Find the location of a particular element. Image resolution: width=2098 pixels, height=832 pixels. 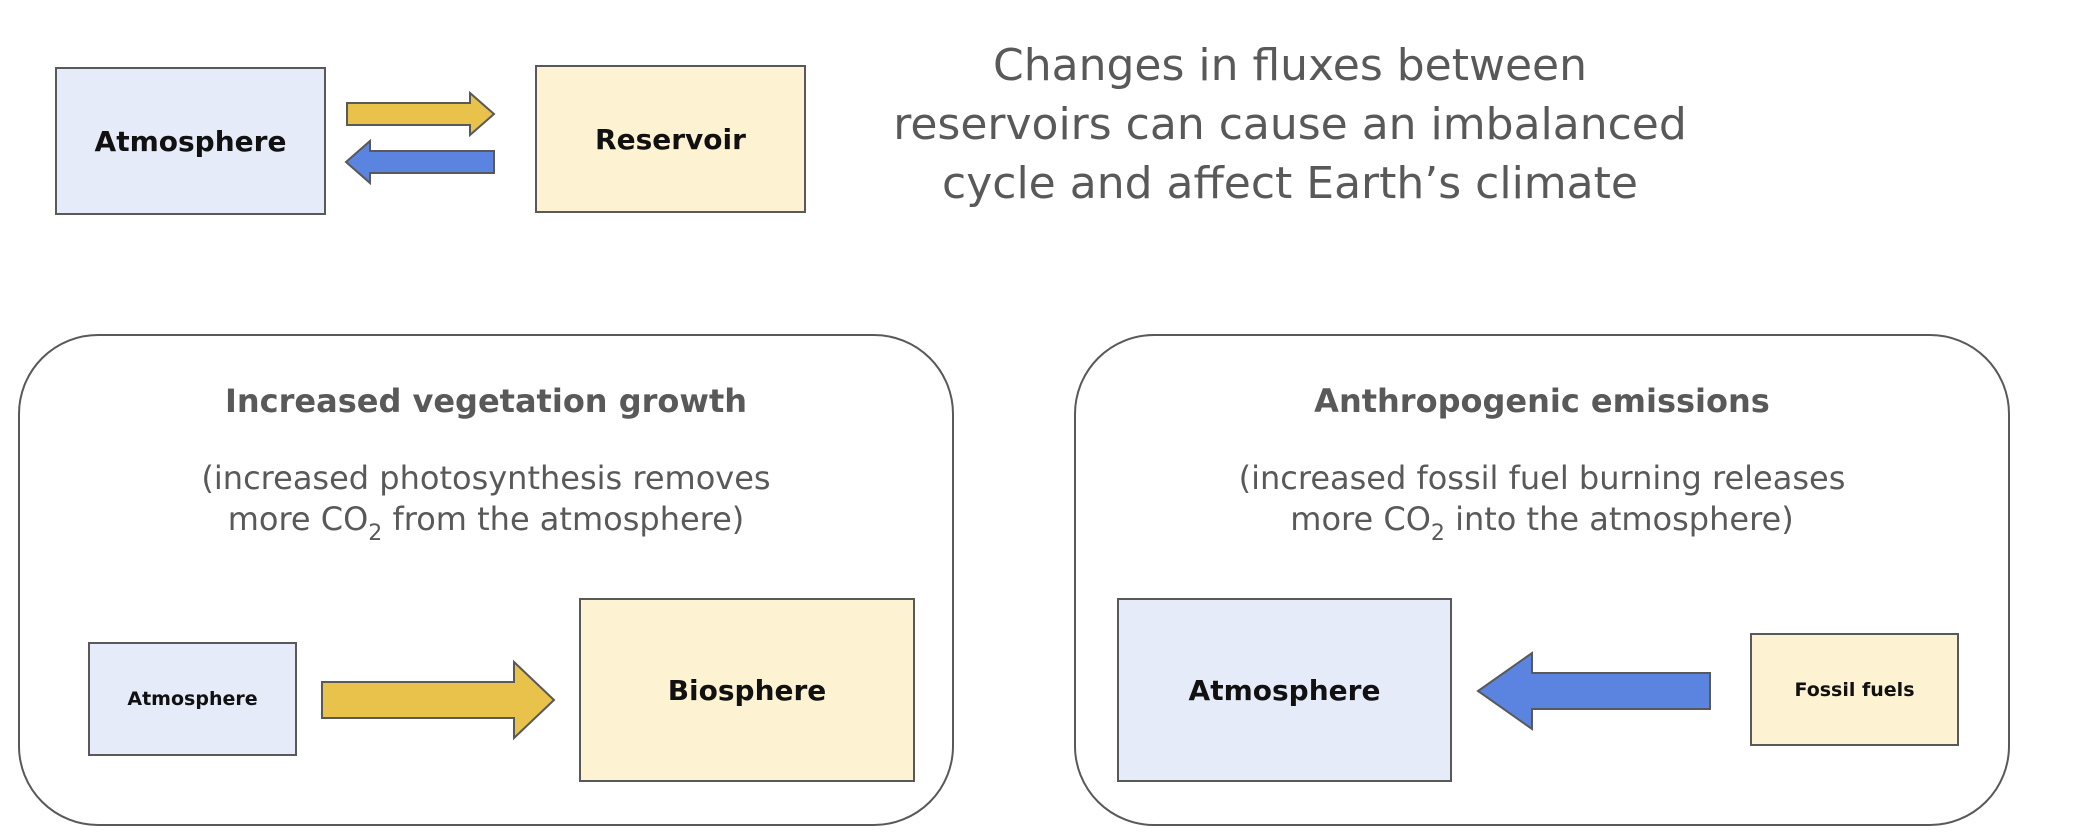

title-line-2: reservoirs can cause an imbalanced is located at coordinates (1290, 124).